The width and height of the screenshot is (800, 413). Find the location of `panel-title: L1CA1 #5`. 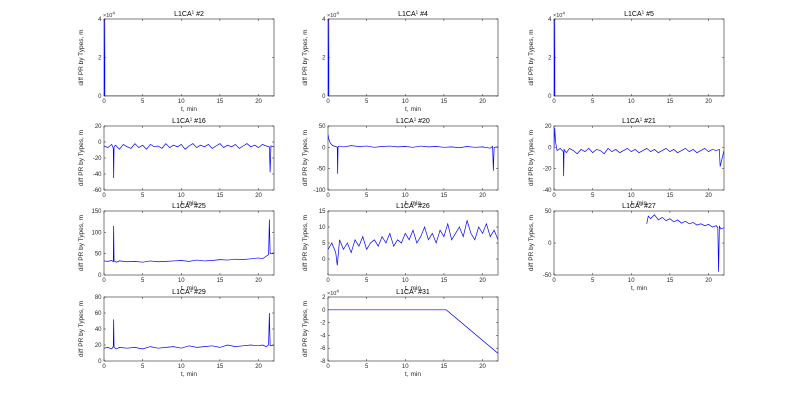

panel-title: L1CA1 #5 is located at coordinates (639, 14).